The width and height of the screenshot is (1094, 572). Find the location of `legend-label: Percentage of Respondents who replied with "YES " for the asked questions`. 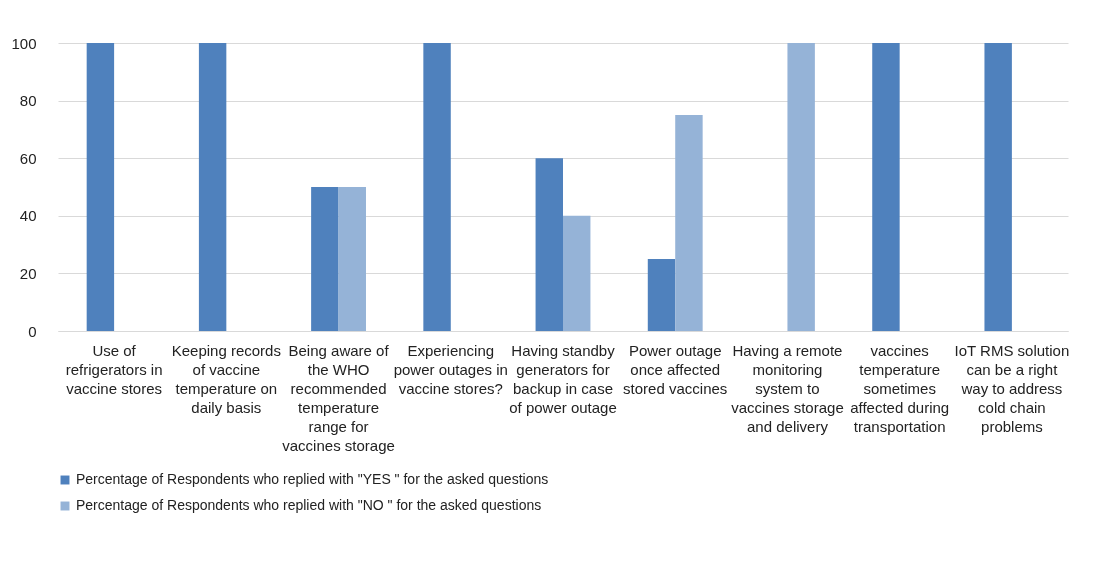

legend-label: Percentage of Respondents who replied with "YES " for the asked questions is located at coordinates (312, 479).